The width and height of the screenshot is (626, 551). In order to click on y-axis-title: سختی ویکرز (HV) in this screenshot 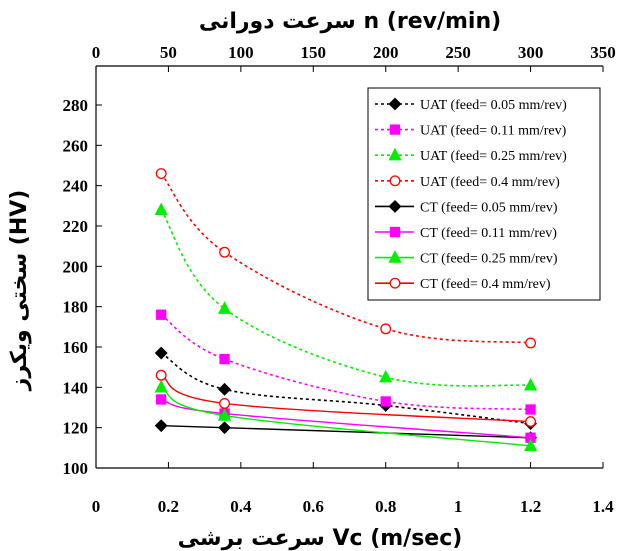, I will do `click(19, 291)`.